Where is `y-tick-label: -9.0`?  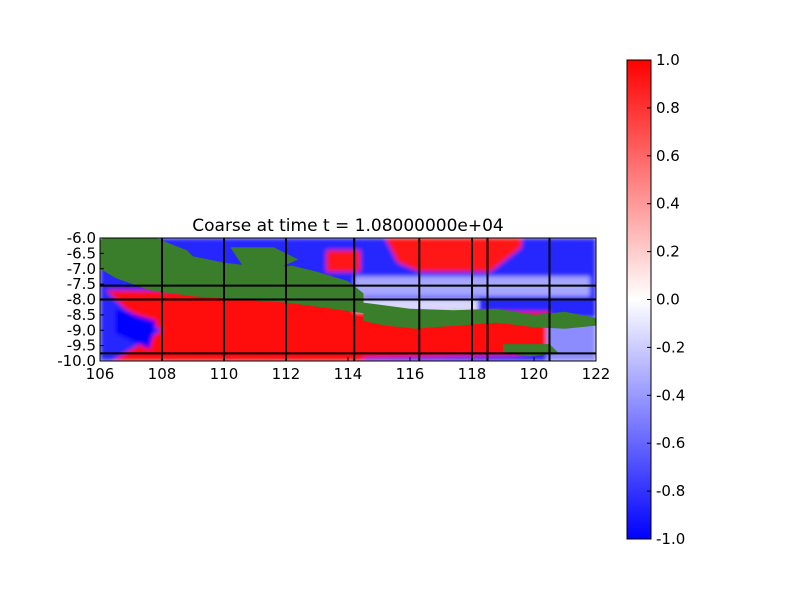 y-tick-label: -9.0 is located at coordinates (81, 330).